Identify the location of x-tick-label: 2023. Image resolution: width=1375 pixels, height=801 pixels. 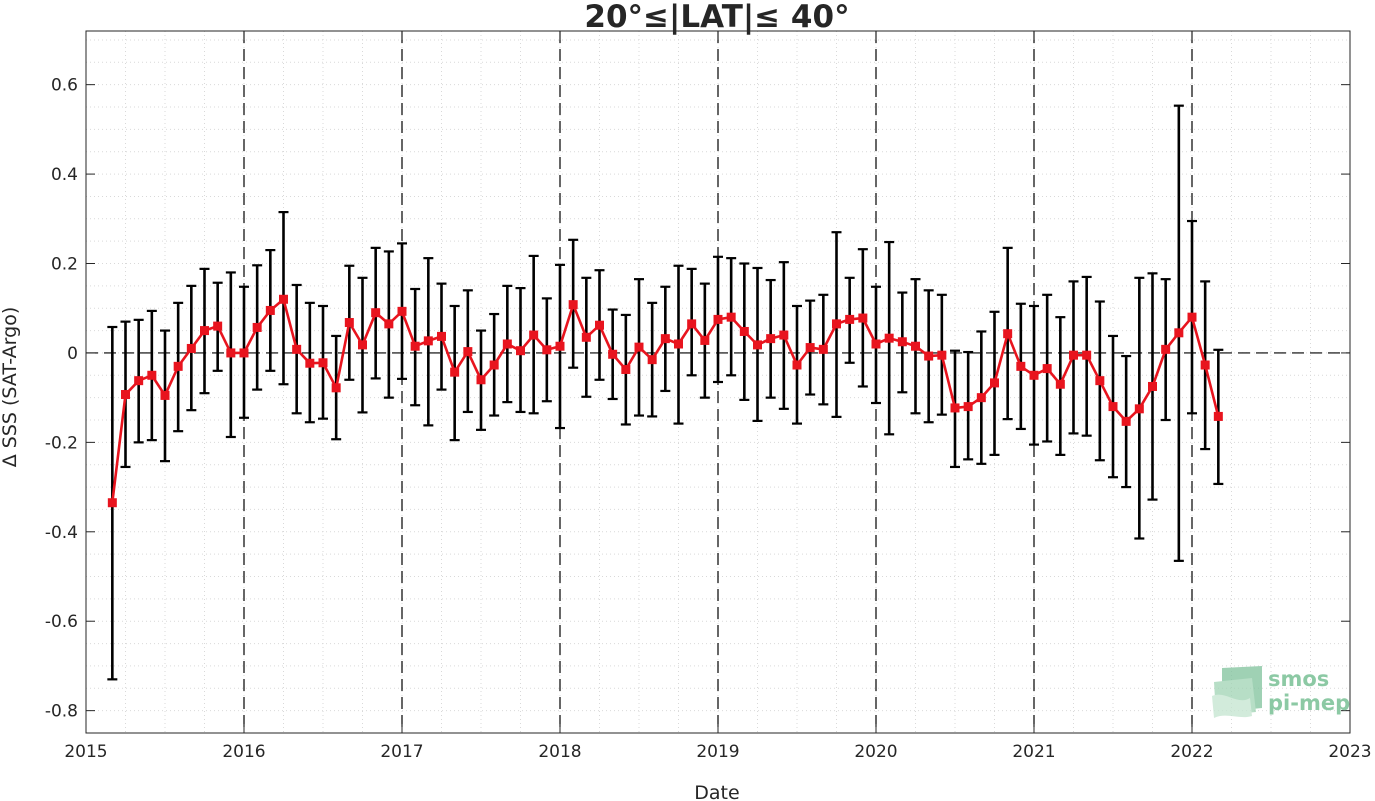
(1349, 752).